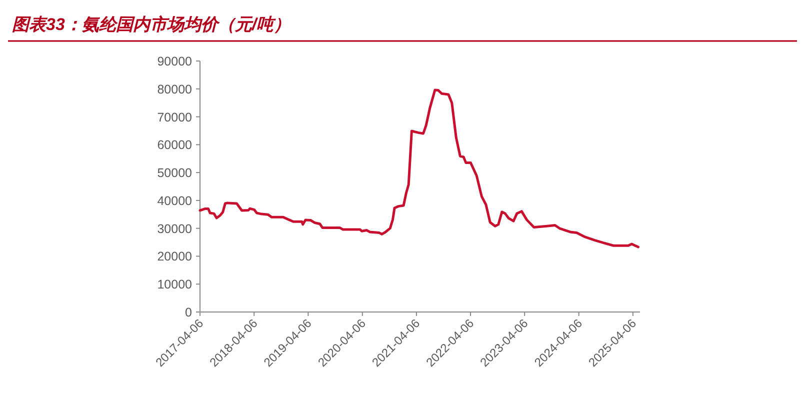  I want to click on y-tick-label: 10000, so click(174, 285).